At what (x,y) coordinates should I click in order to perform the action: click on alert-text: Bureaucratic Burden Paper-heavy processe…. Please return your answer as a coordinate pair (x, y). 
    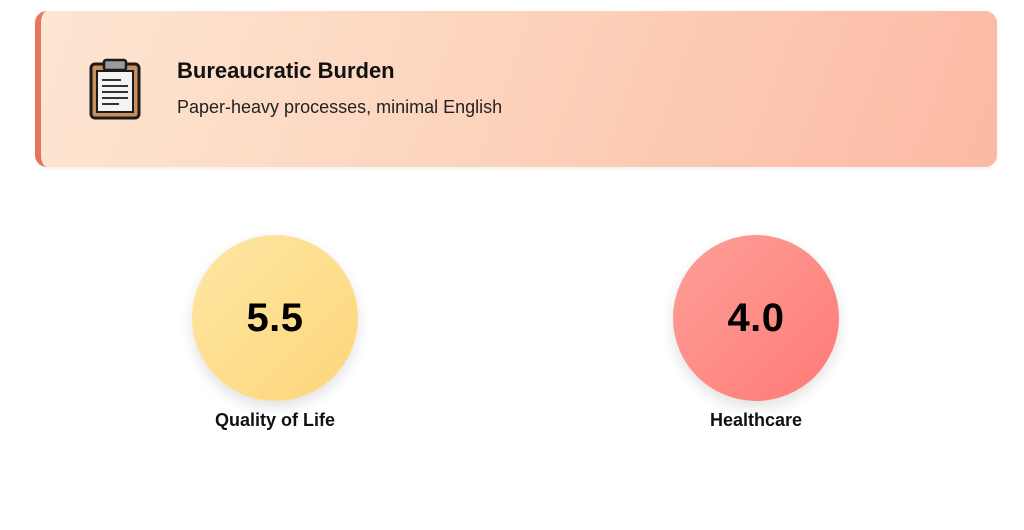
    Looking at the image, I should click on (339, 87).